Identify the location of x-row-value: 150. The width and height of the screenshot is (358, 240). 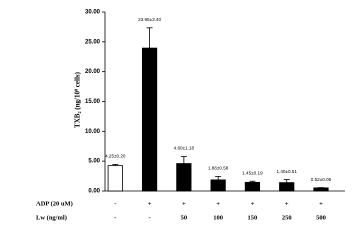
(253, 217).